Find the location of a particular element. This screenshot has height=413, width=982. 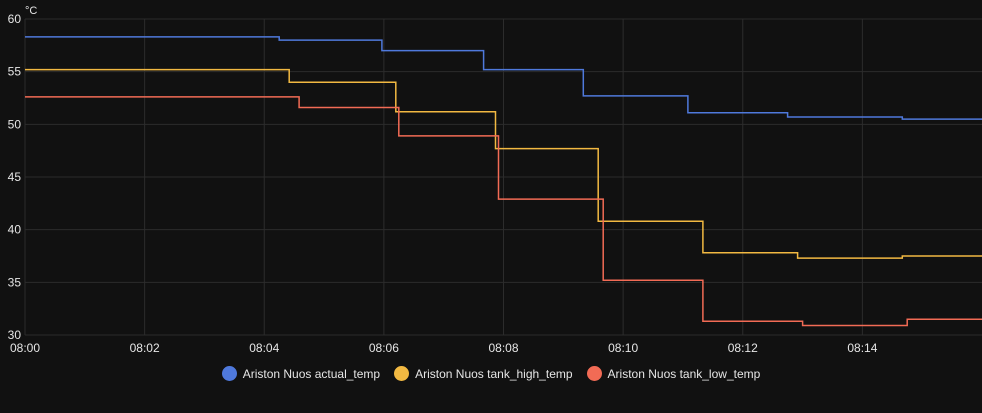

y-tick-label: 40 is located at coordinates (15, 230).